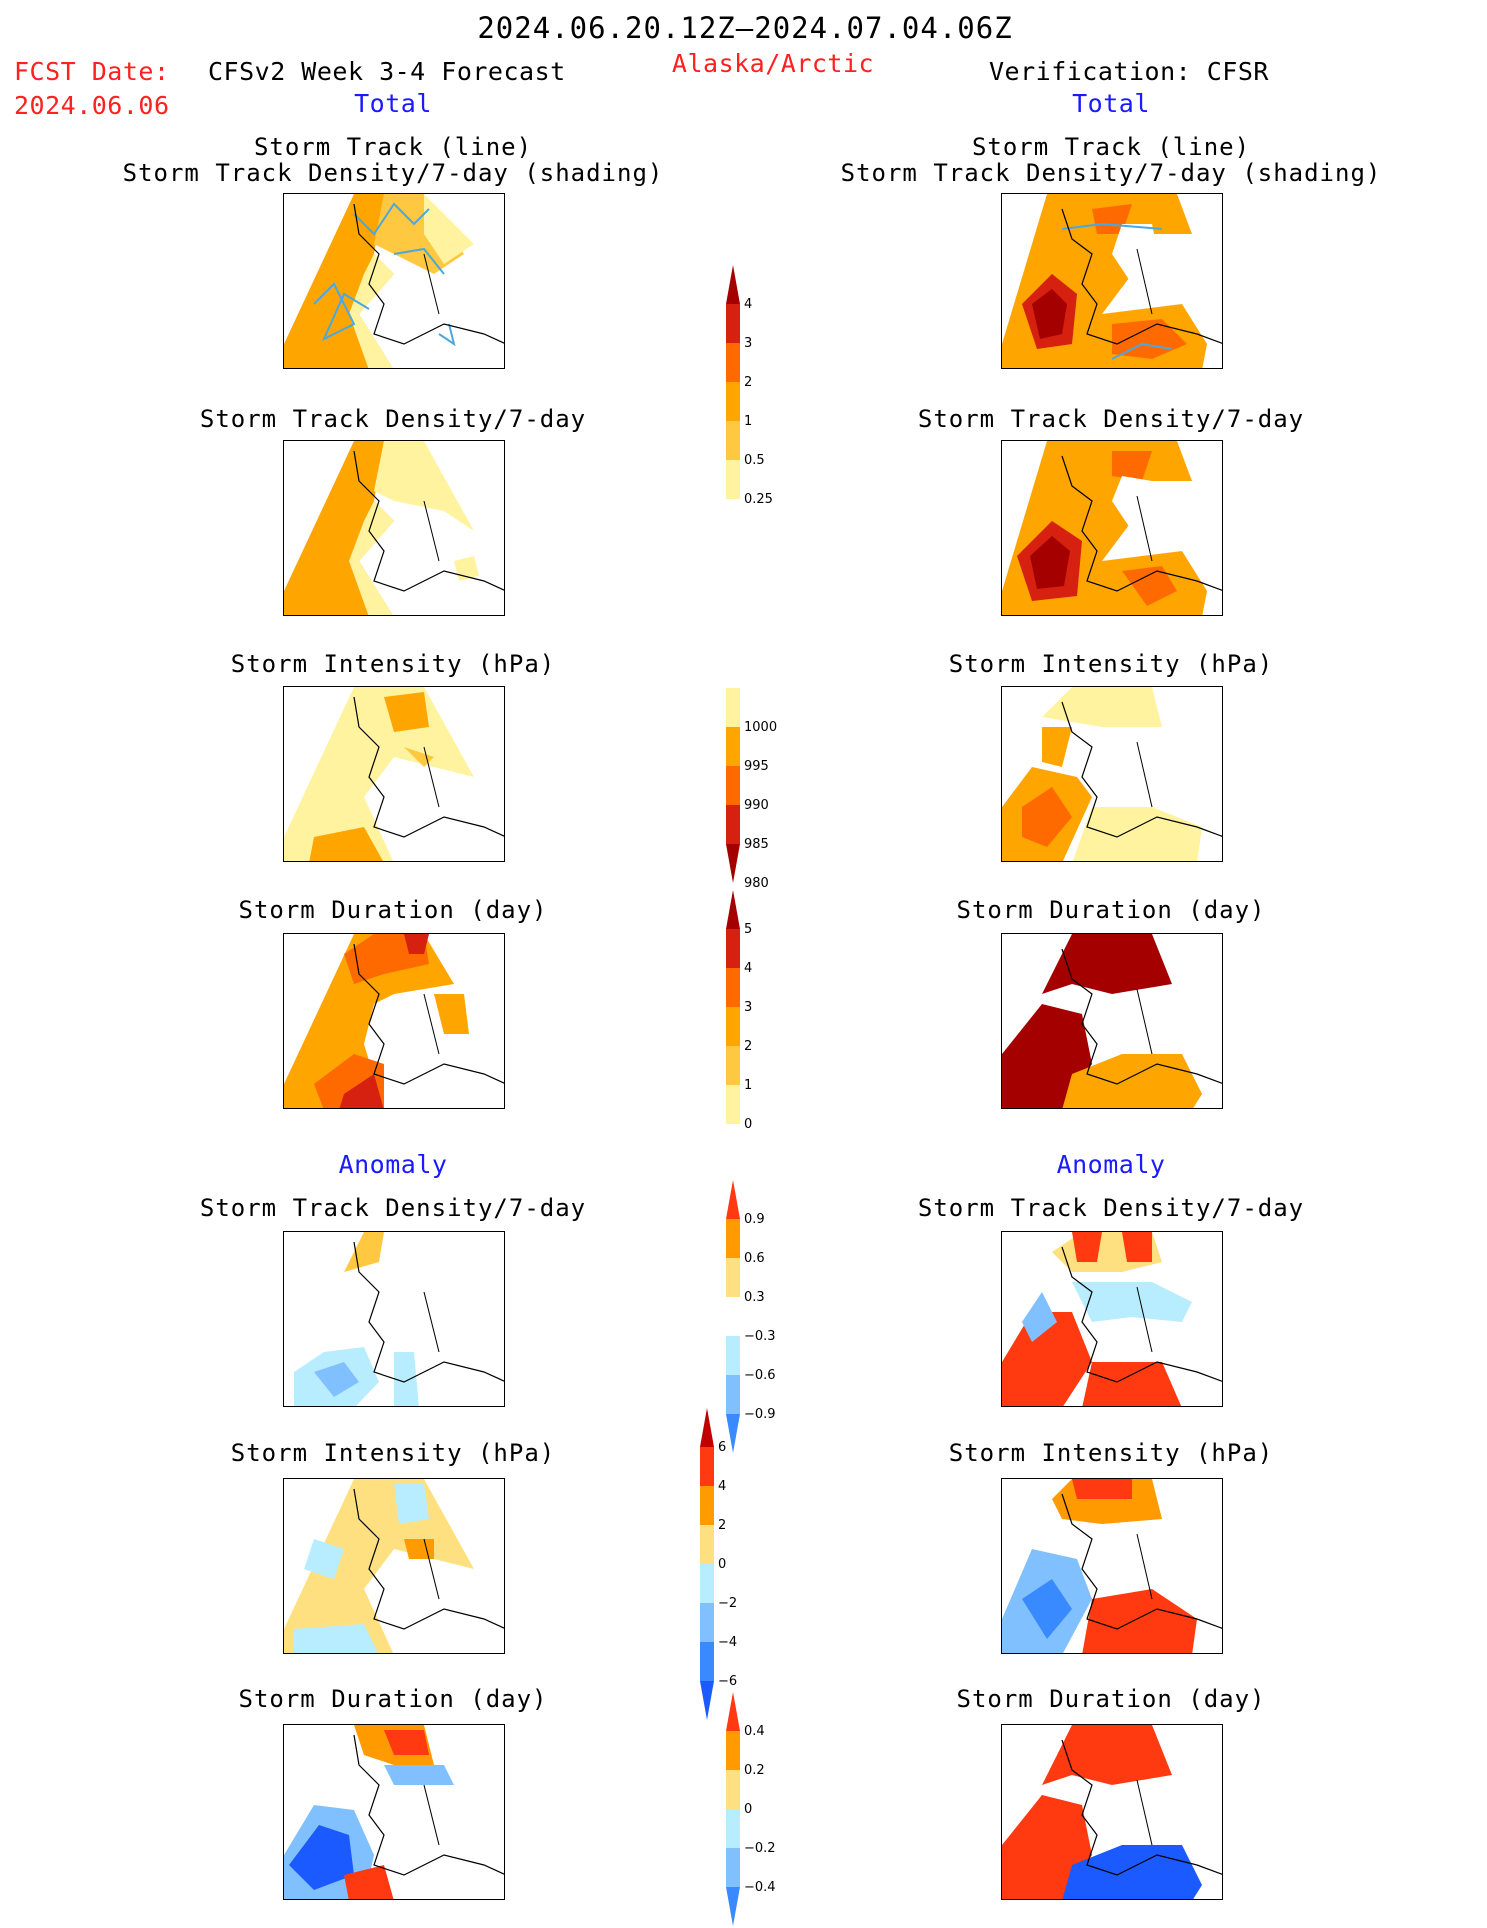 This screenshot has height=1928, width=1487. I want to click on map-intensity-cfsr, so click(1112, 774).